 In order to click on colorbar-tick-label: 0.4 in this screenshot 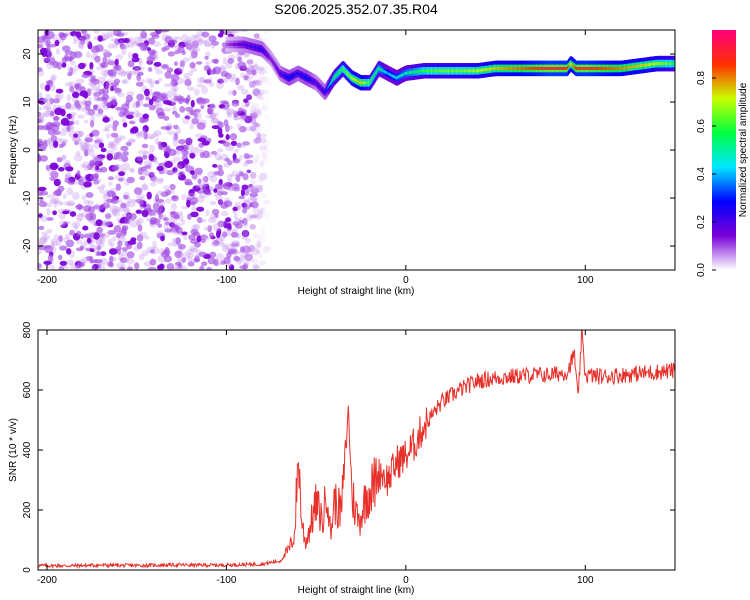, I will do `click(701, 174)`.